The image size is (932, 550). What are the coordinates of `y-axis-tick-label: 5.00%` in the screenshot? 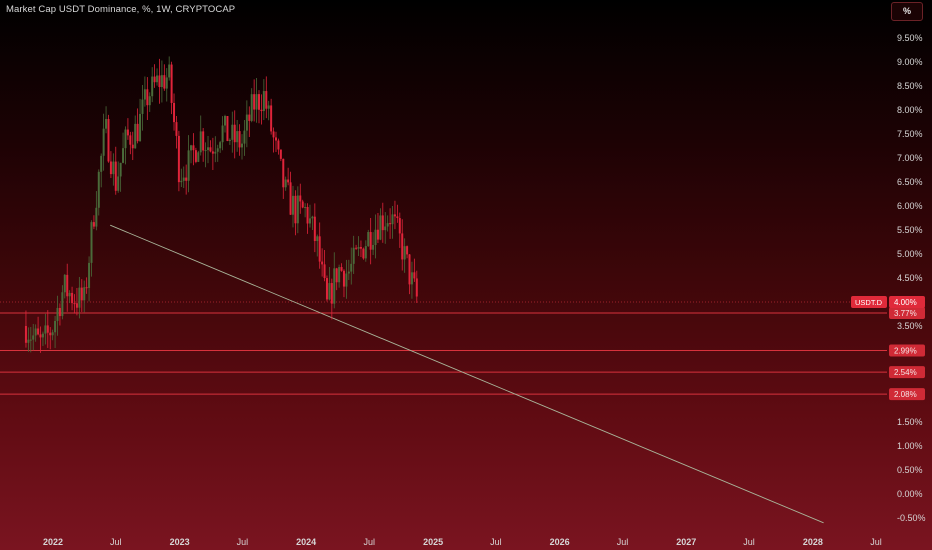 It's located at (910, 254).